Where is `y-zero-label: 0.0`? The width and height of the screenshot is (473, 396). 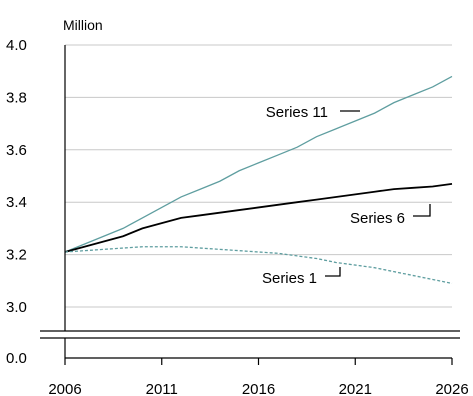
y-zero-label: 0.0 is located at coordinates (16, 358).